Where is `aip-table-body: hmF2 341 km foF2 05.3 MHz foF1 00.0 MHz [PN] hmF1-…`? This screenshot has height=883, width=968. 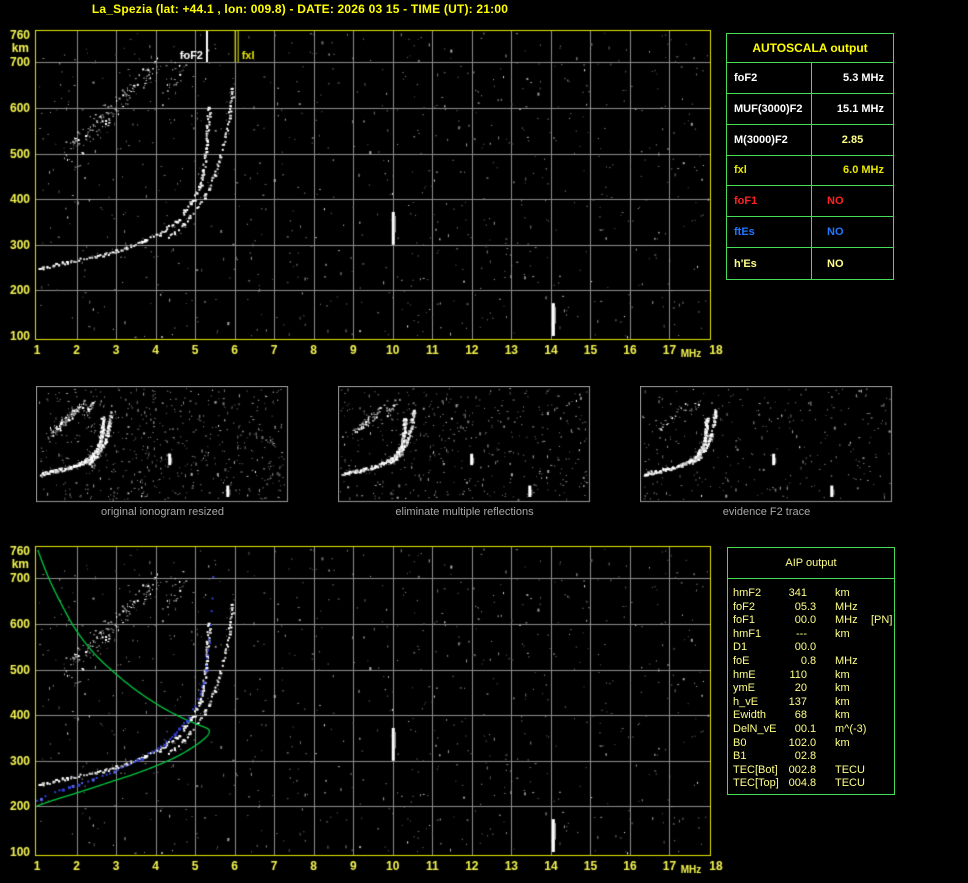 aip-table-body: hmF2 341 km foF2 05.3 MHz foF1 00.0 MHz [PN] hmF1-… is located at coordinates (811, 685).